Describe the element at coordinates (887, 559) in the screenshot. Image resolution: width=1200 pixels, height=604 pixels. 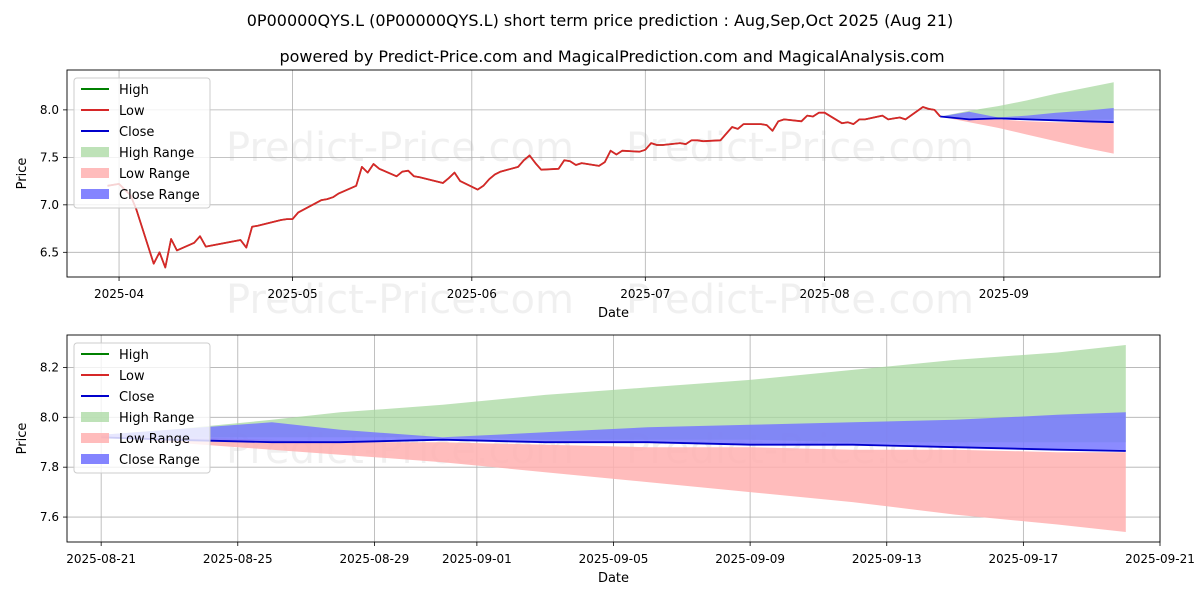
I see `x-tick-label: 2025-09-13` at that location.